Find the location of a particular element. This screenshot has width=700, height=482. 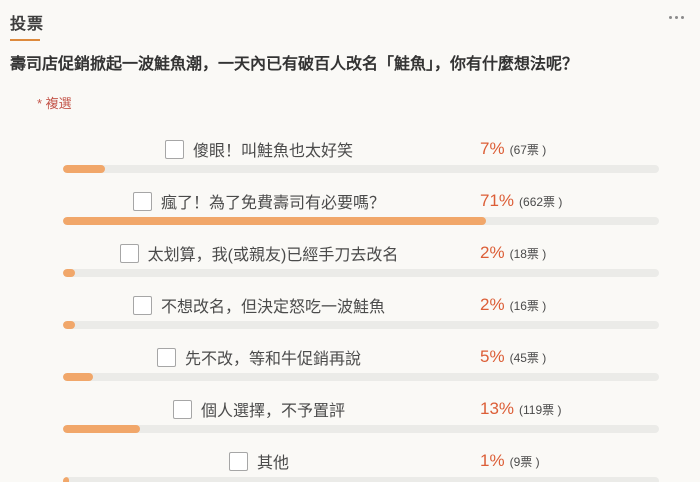

option-choice: 其他 is located at coordinates (259, 461).